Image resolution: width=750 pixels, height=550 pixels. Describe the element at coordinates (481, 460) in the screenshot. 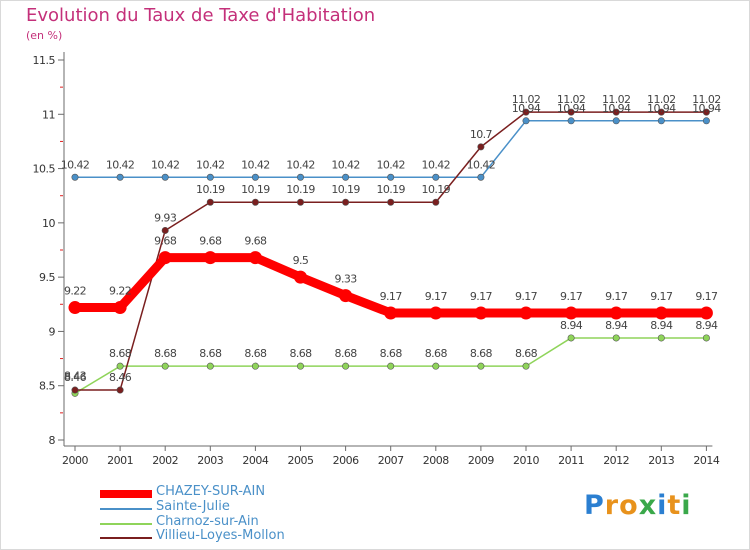

I see `x-tick-label: 2009` at that location.